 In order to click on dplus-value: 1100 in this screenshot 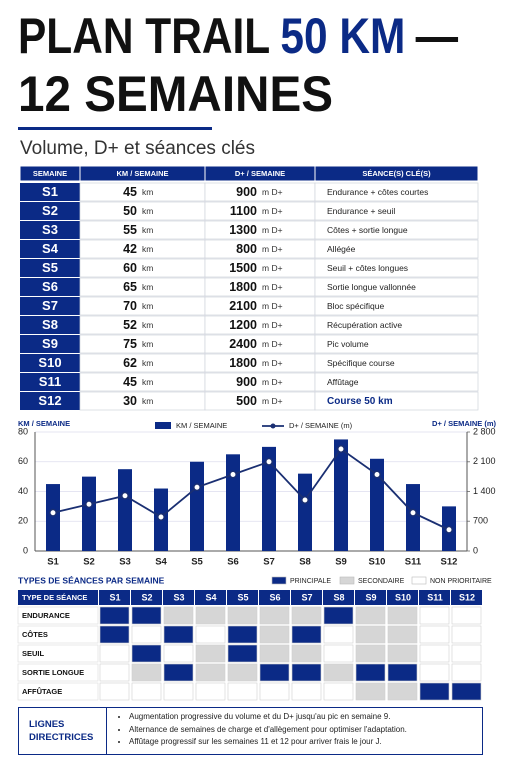, I will do `click(243, 211)`.